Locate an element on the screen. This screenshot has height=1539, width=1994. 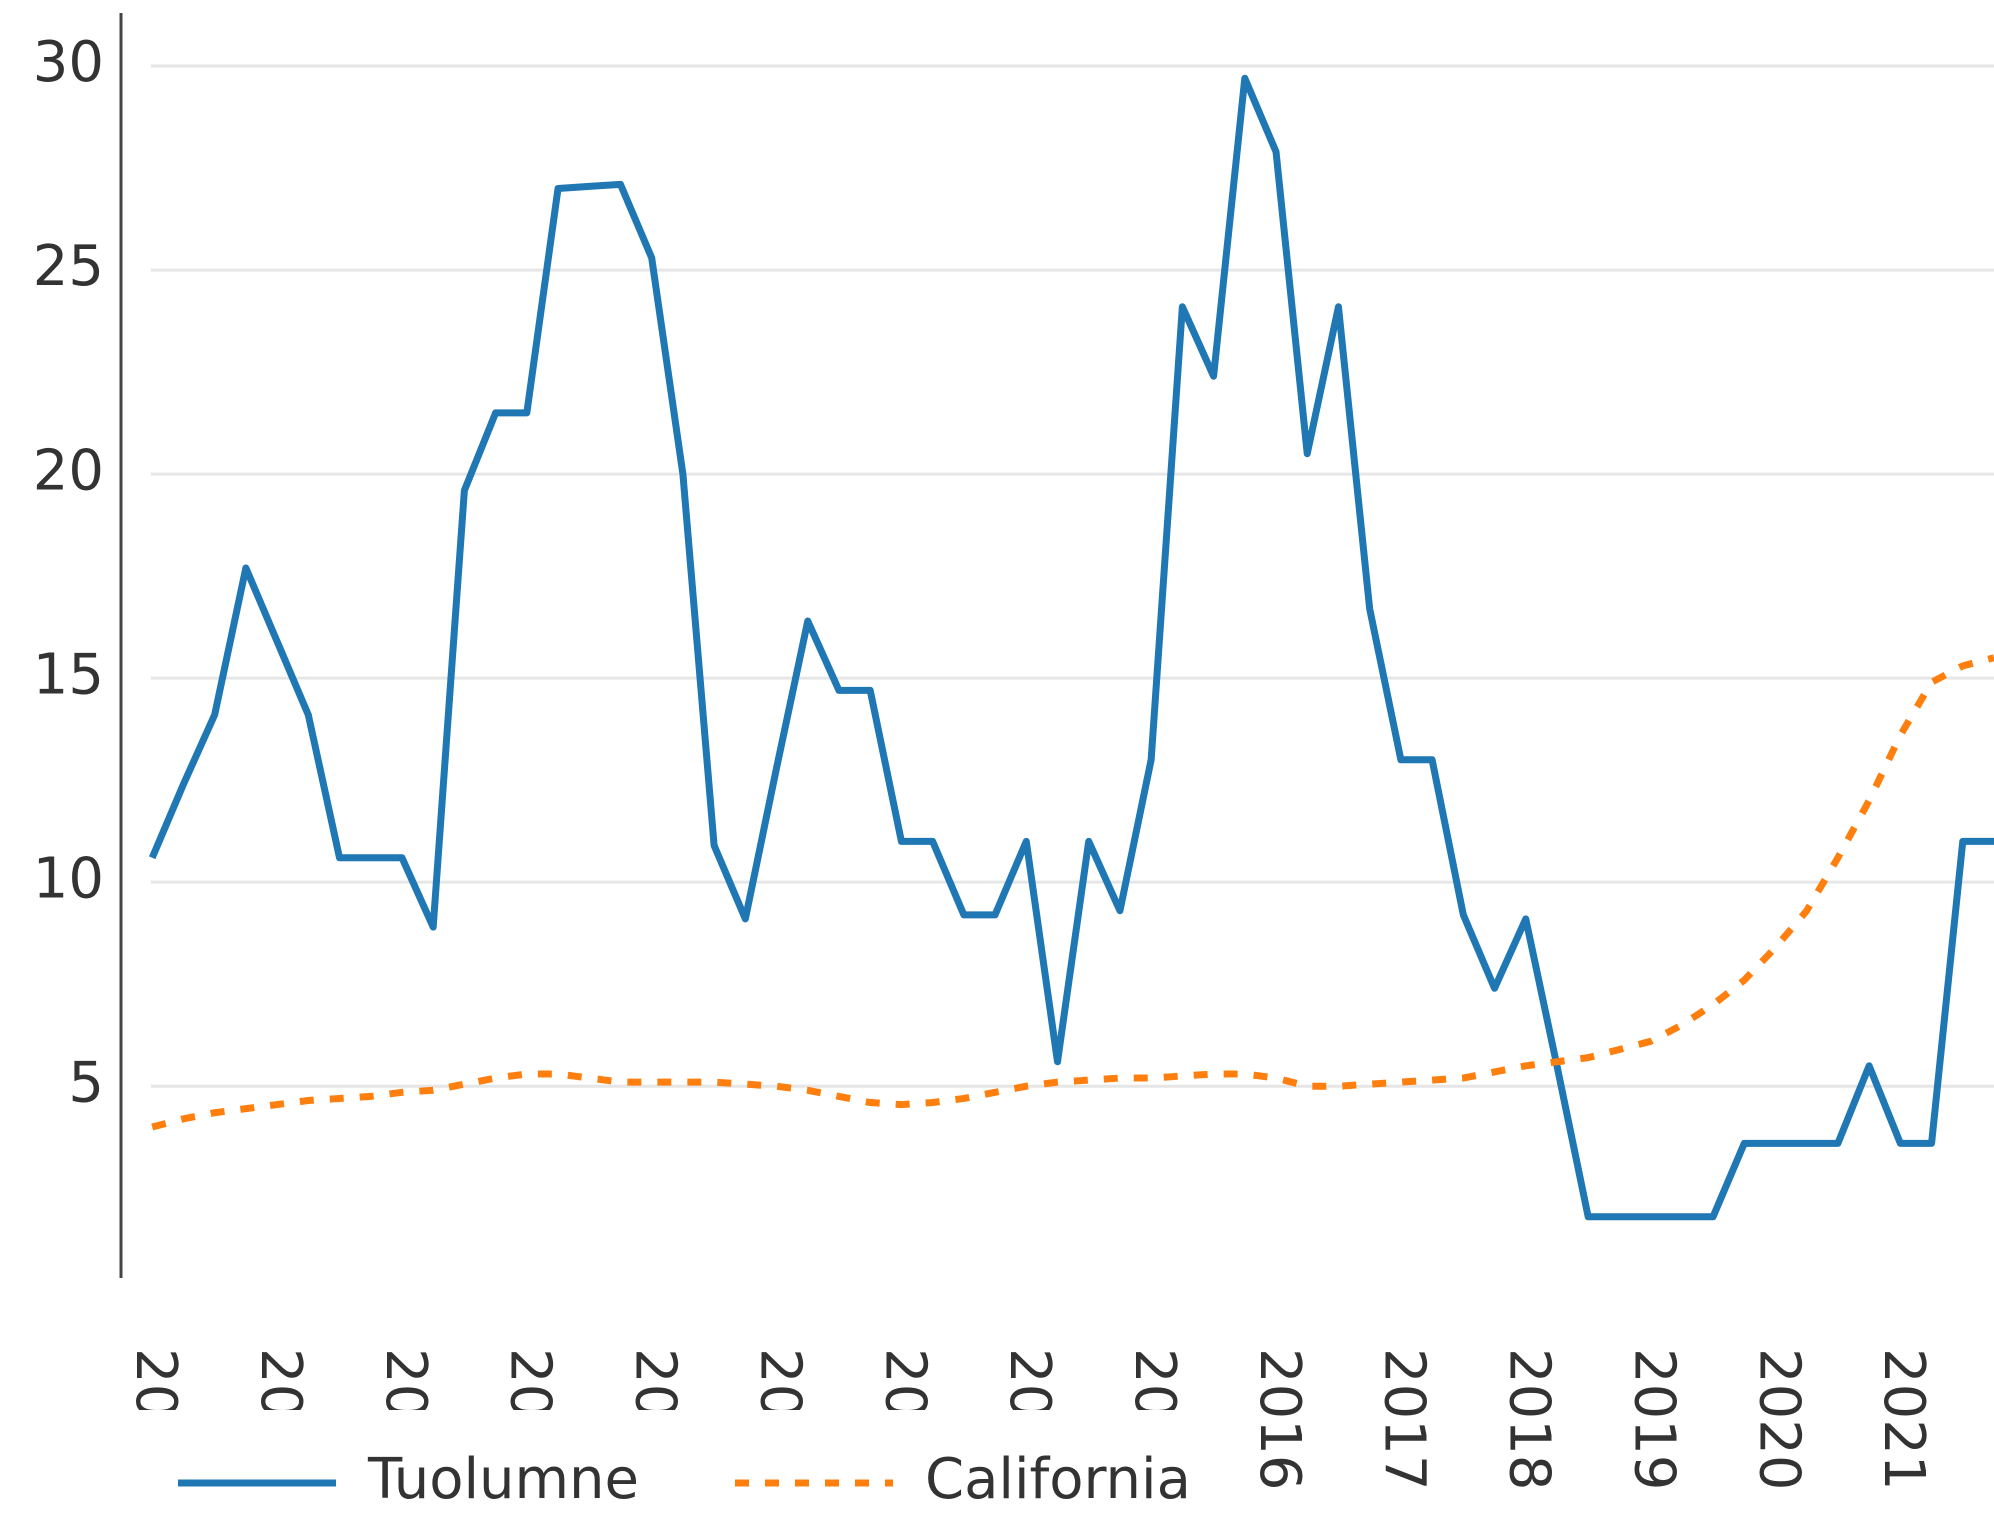
legend-label: California is located at coordinates (1058, 1479).